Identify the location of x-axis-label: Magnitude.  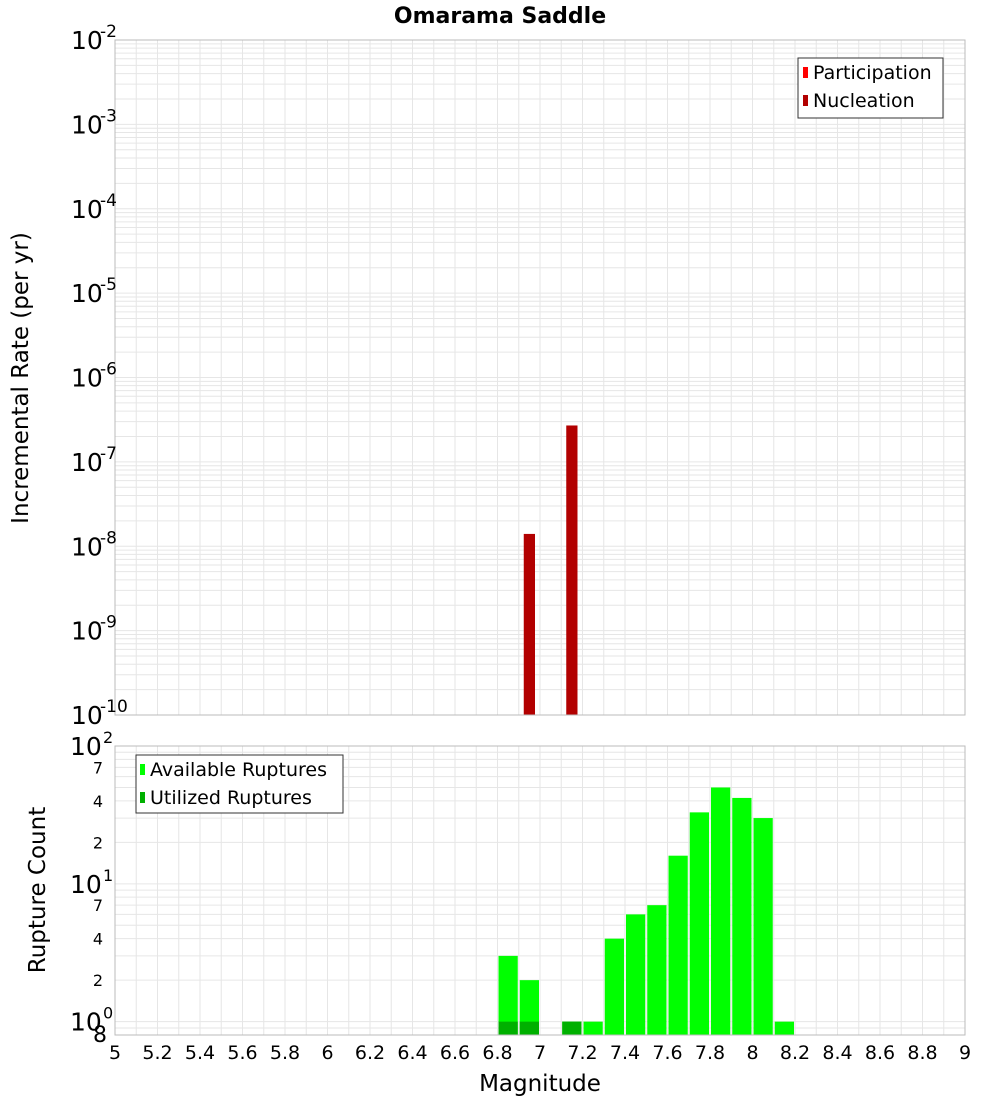
(540, 1084).